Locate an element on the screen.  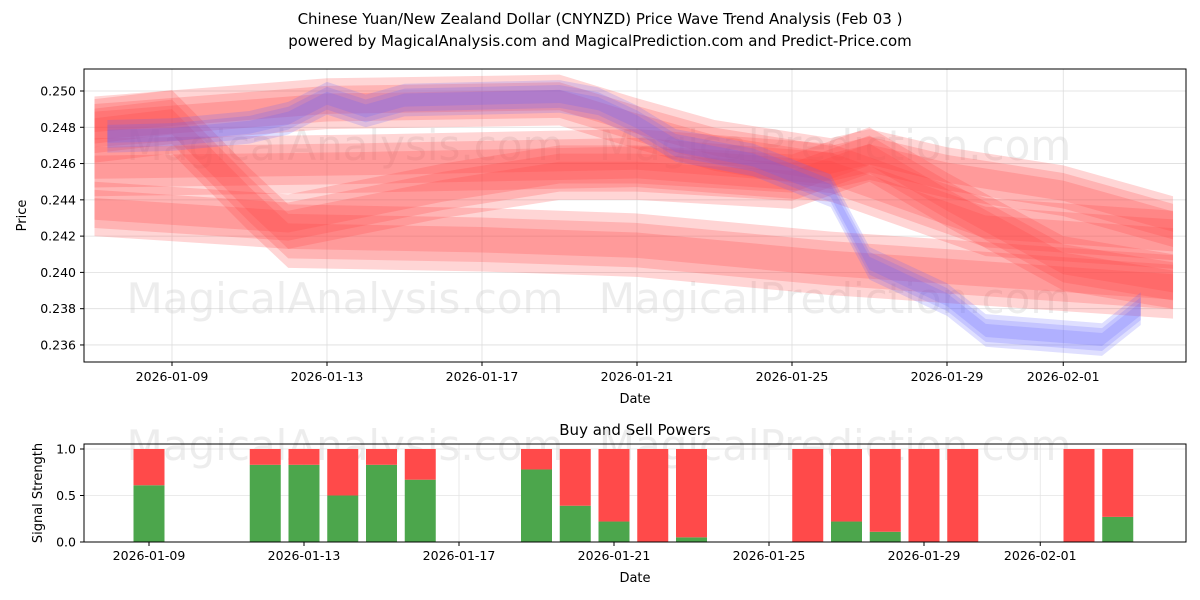
y-tick-label: 1.0 is located at coordinates (66, 449).